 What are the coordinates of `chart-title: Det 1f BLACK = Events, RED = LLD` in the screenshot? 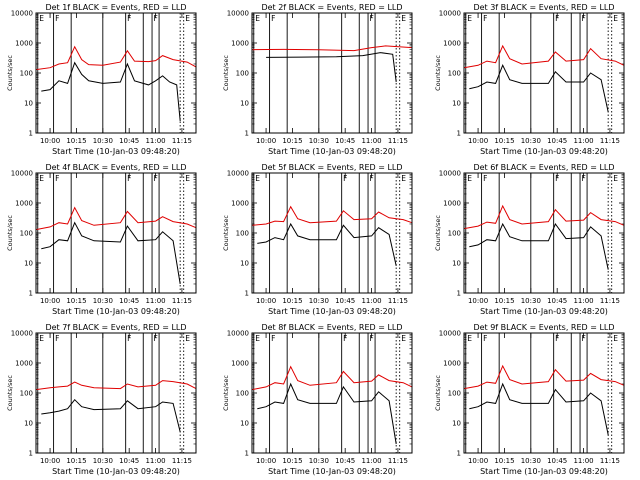 It's located at (115, 7).